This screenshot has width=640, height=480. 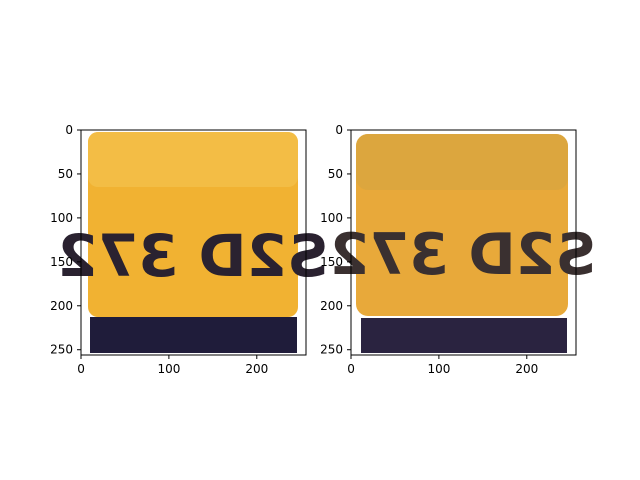 What do you see at coordinates (438, 369) in the screenshot?
I see `x-tick-label-right: 100` at bounding box center [438, 369].